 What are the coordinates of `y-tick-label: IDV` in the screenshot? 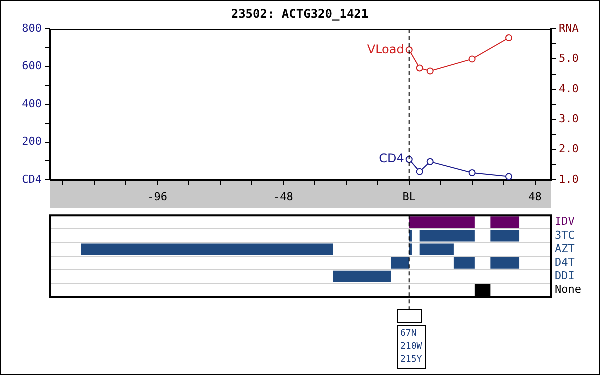 It's located at (565, 221).